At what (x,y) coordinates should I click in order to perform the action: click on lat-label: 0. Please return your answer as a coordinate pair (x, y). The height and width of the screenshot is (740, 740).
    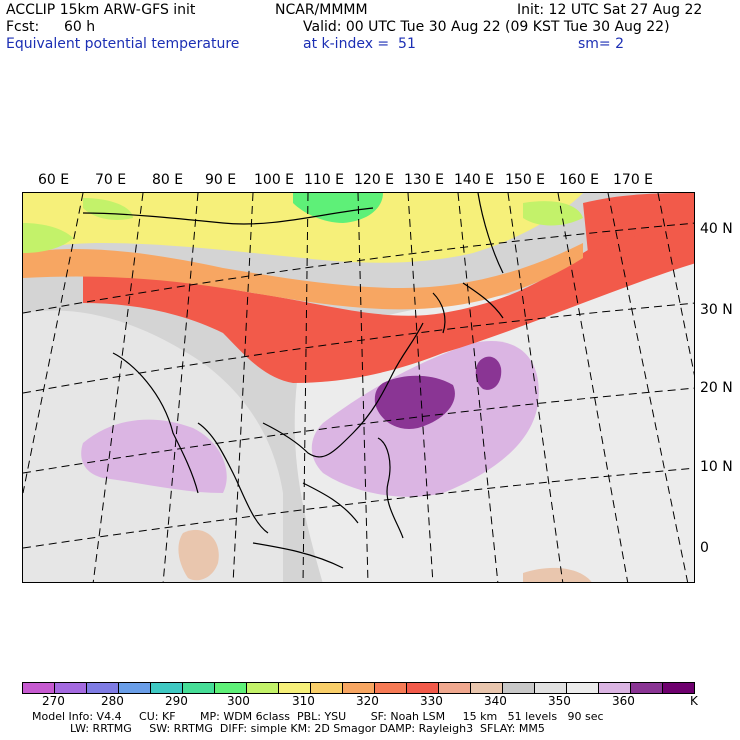
    Looking at the image, I should click on (704, 548).